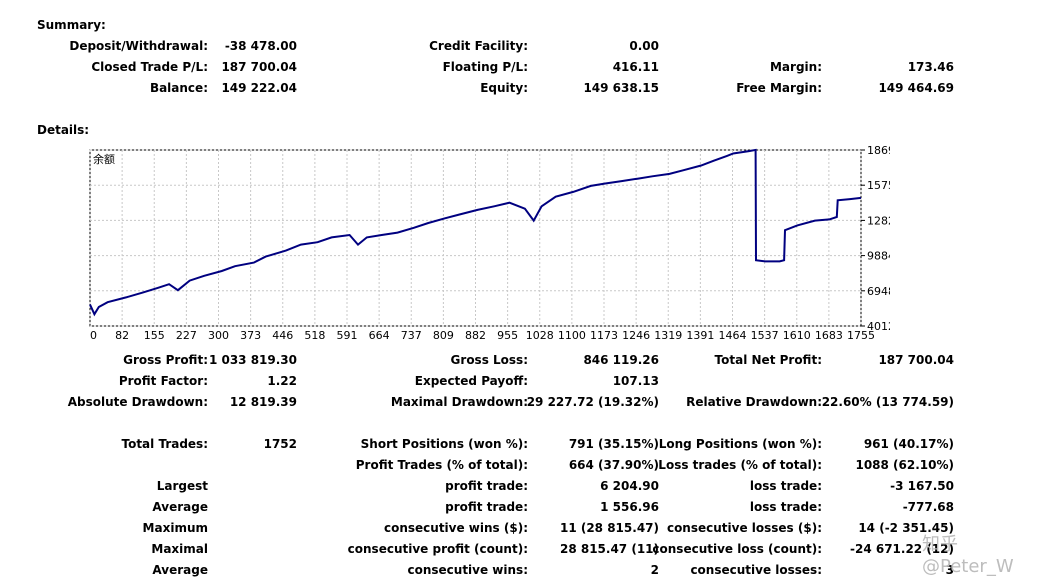 The height and width of the screenshot is (578, 1052). Describe the element at coordinates (314, 335) in the screenshot. I see `x-tick-label: 518` at that location.